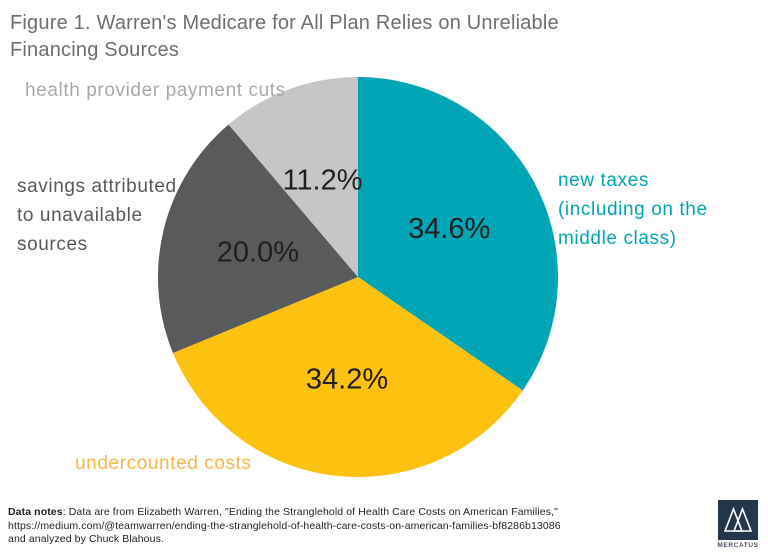 The height and width of the screenshot is (558, 768). Describe the element at coordinates (155, 90) in the screenshot. I see `callout-health-provider-payment-cuts: health provider payment cuts` at that location.